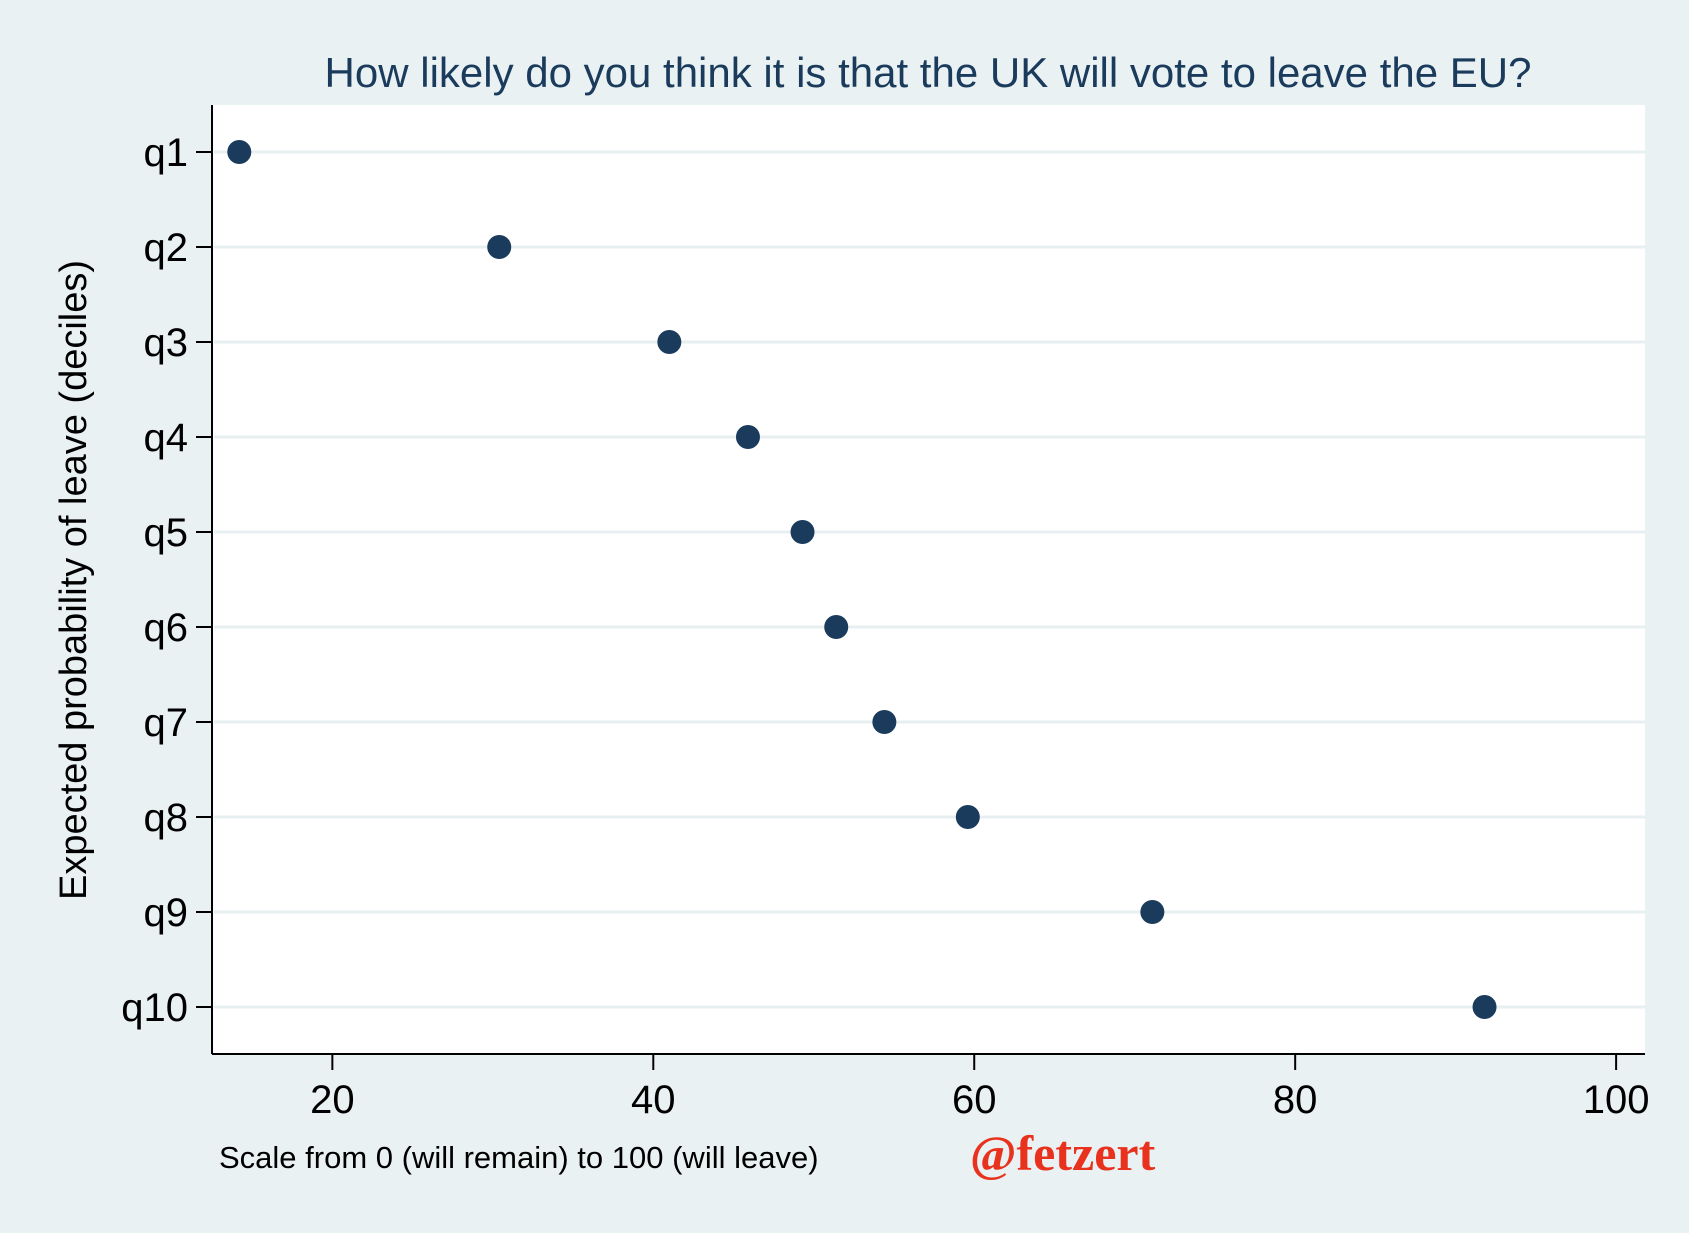  What do you see at coordinates (1616, 1100) in the screenshot?
I see `x-tick-label-100: 100` at bounding box center [1616, 1100].